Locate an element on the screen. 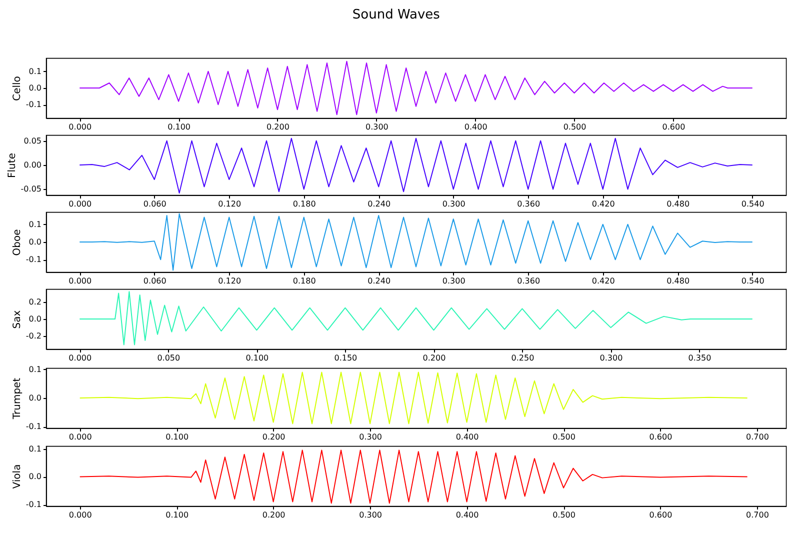 This screenshot has width=807, height=552. chart-title: Sound Waves is located at coordinates (396, 15).